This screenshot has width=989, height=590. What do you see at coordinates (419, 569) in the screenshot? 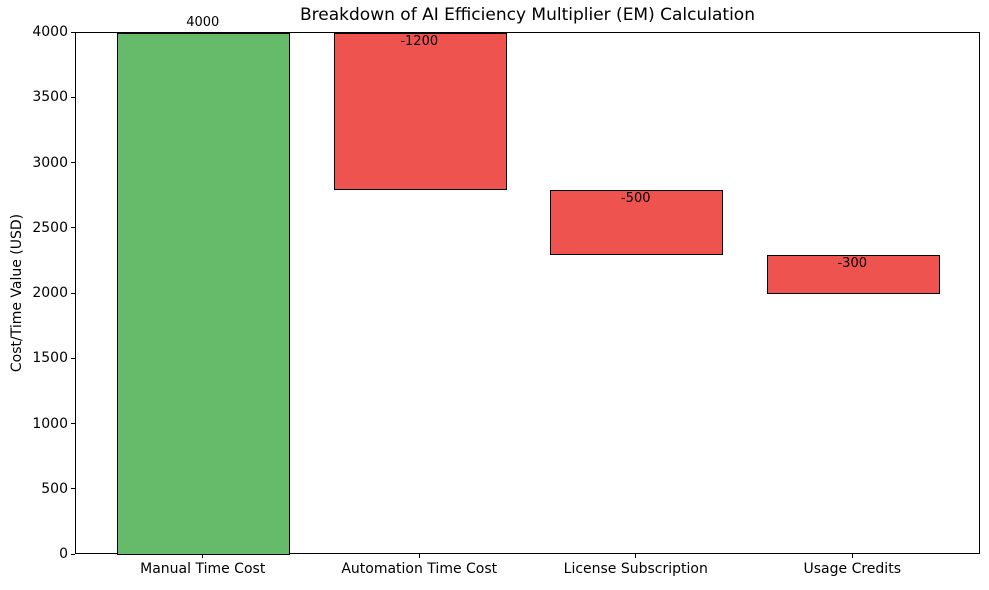
I see `x-category-label: Automation Time Cost` at bounding box center [419, 569].